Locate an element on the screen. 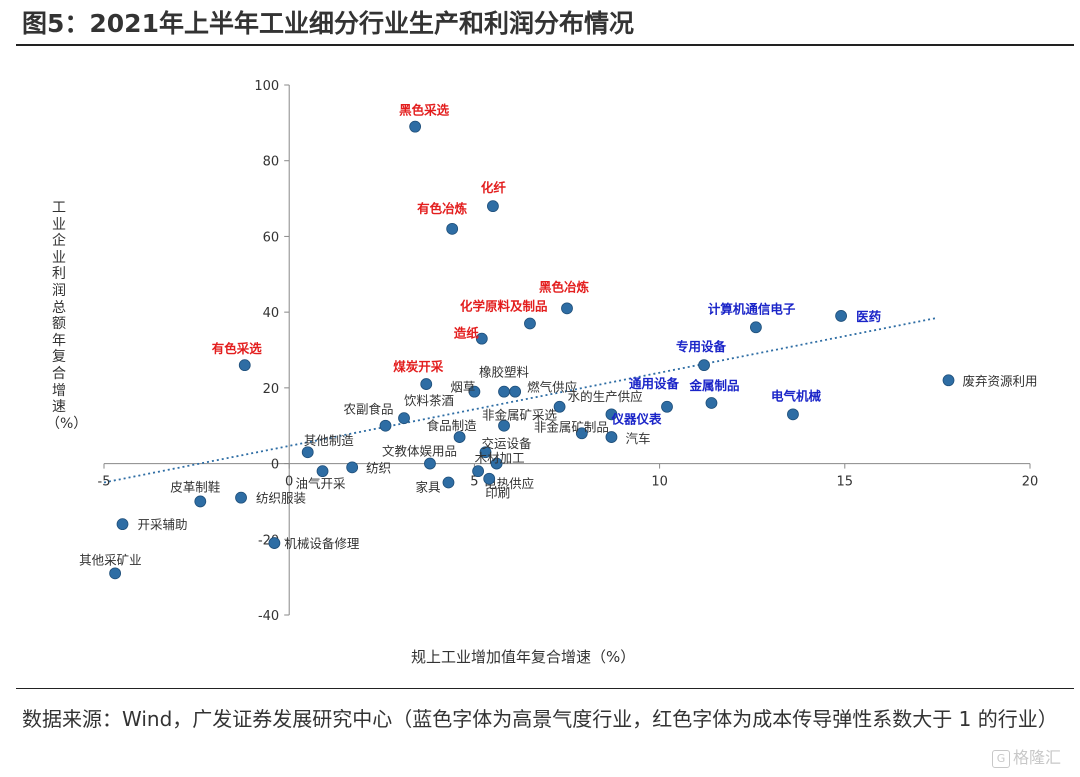  top-rule is located at coordinates (545, 45).